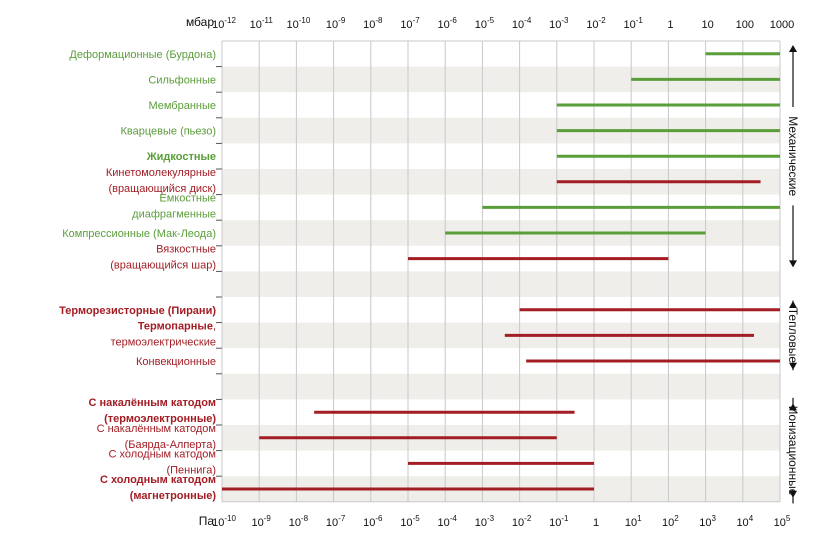 This screenshot has width=834, height=542. Describe the element at coordinates (793, 274) in the screenshot. I see `category-brackets: Механические Тепловые Ионизационные` at that location.